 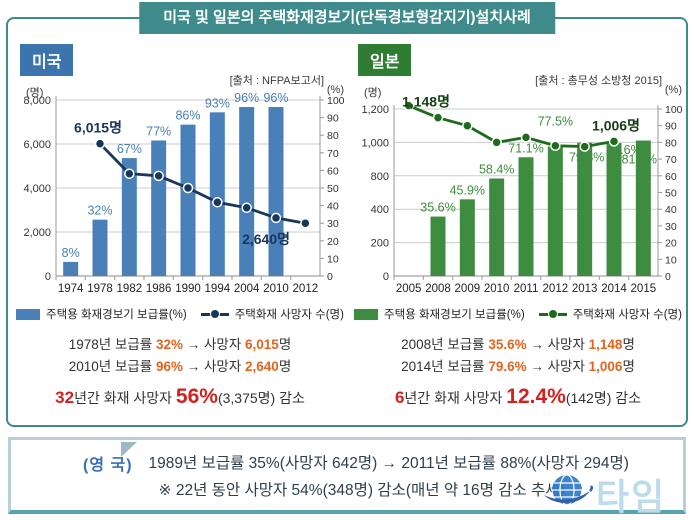 I want to click on right-axis-tick-label: 60, so click(x=671, y=177).